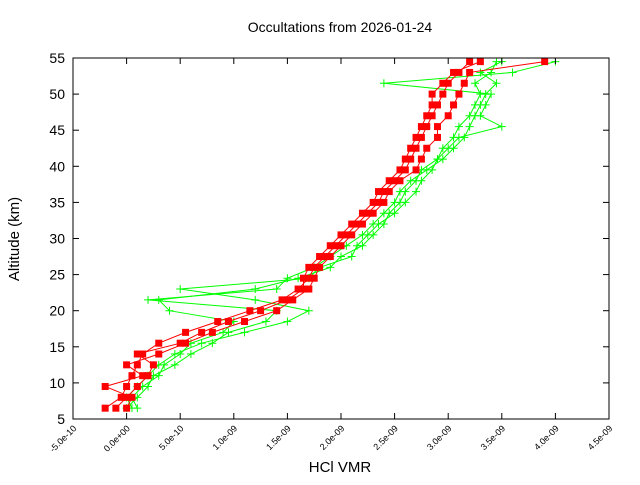 This screenshot has height=485, width=640. I want to click on x-tick-label: 2.5e-09, so click(385, 437).